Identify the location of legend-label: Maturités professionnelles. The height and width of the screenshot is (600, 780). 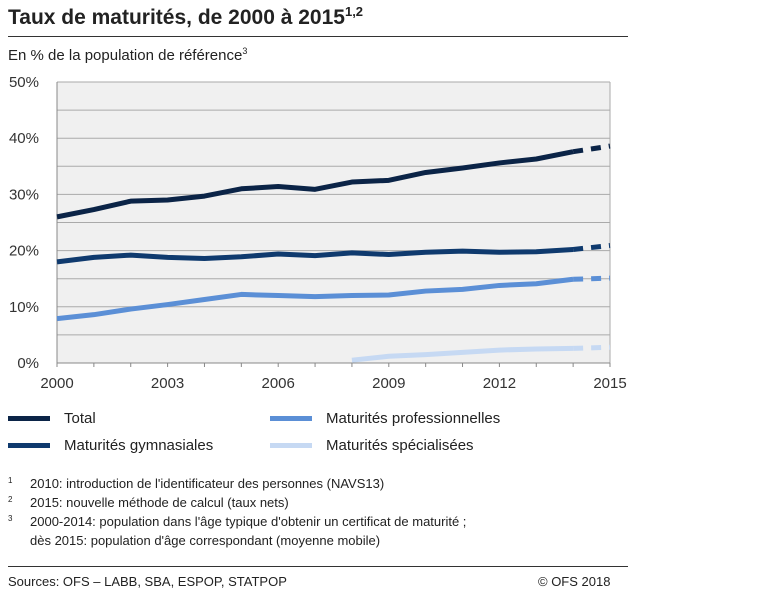
(413, 418).